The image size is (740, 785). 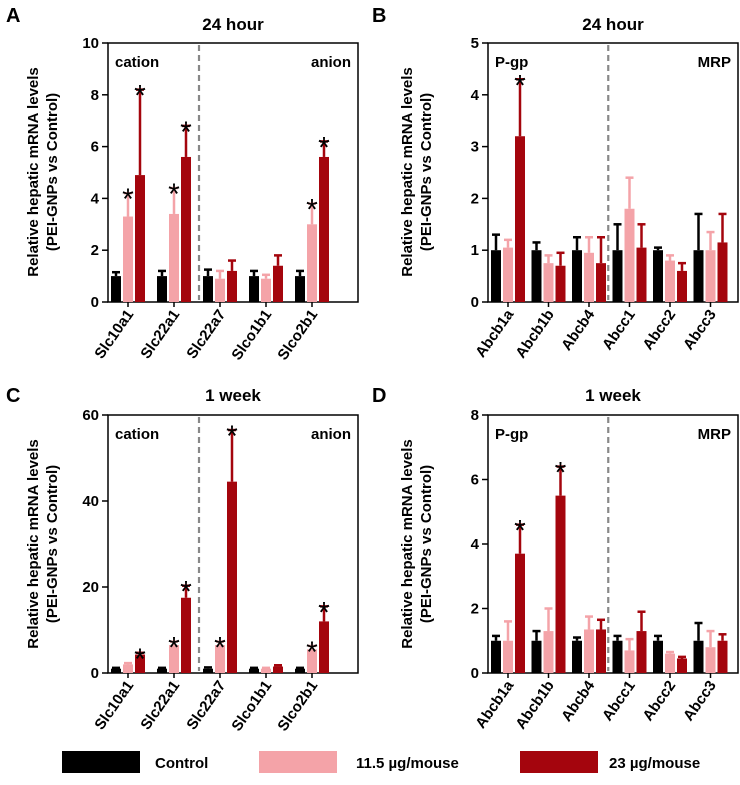 What do you see at coordinates (95, 250) in the screenshot?
I see `y-tick-label: 2` at bounding box center [95, 250].